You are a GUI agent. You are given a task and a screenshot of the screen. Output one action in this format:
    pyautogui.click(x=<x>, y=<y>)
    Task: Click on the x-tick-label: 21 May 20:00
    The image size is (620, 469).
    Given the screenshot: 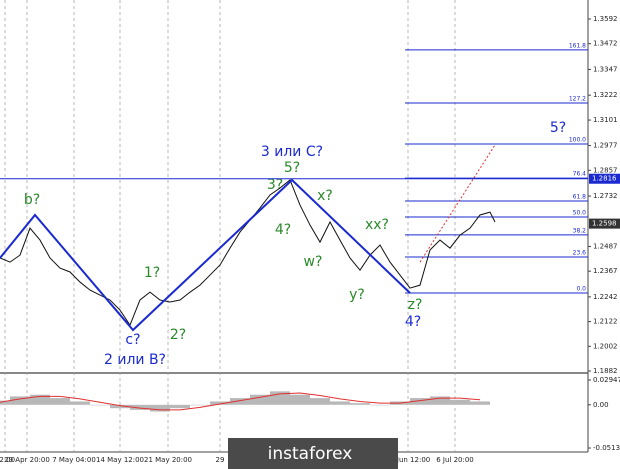 What is the action you would take?
    pyautogui.click(x=168, y=460)
    